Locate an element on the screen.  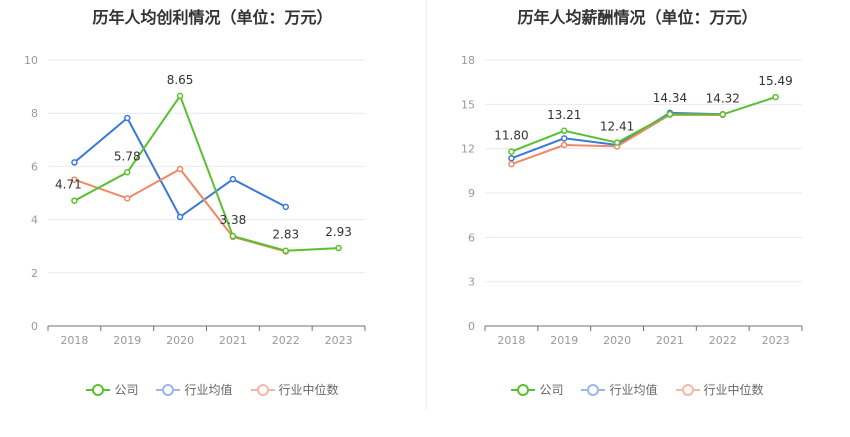
data-label: 4.71 is located at coordinates (68, 185).